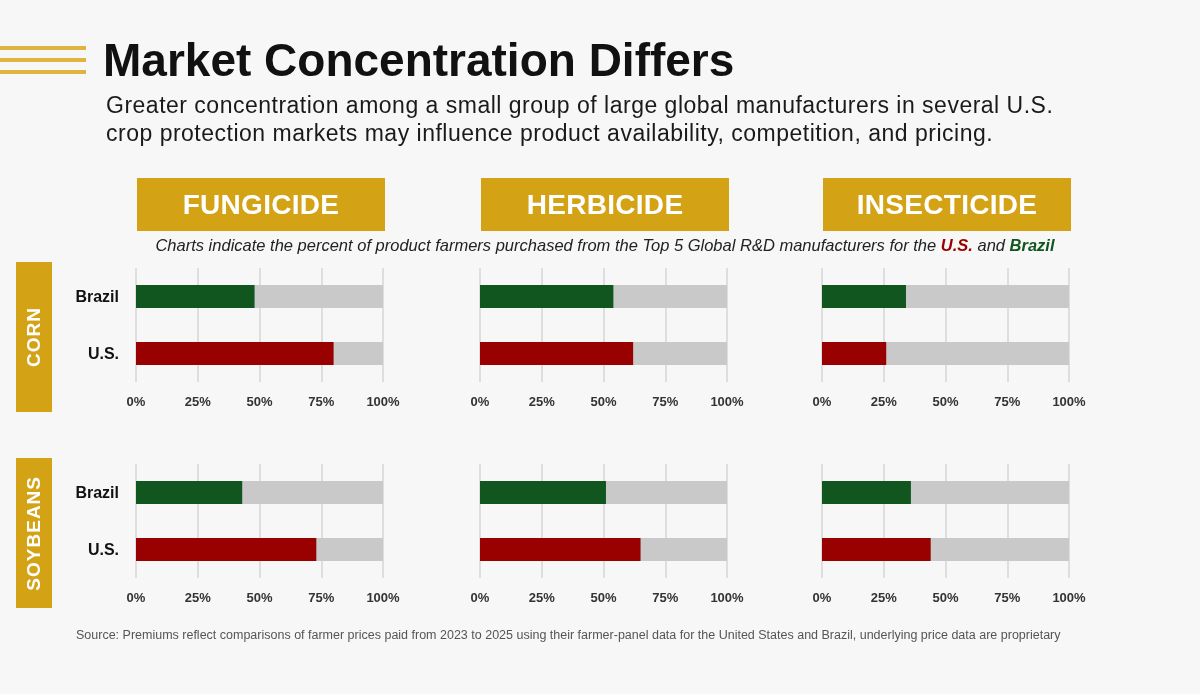 The image size is (1200, 694). I want to click on text: Market Concentration Differs, so click(419, 60).